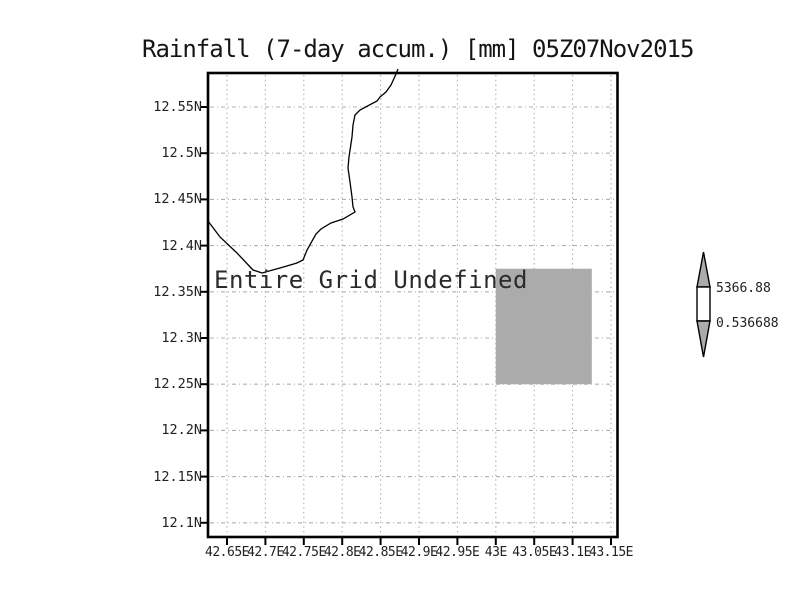 This screenshot has width=792, height=612. Describe the element at coordinates (342, 552) in the screenshot. I see `x-tick-label: 42.8E` at that location.